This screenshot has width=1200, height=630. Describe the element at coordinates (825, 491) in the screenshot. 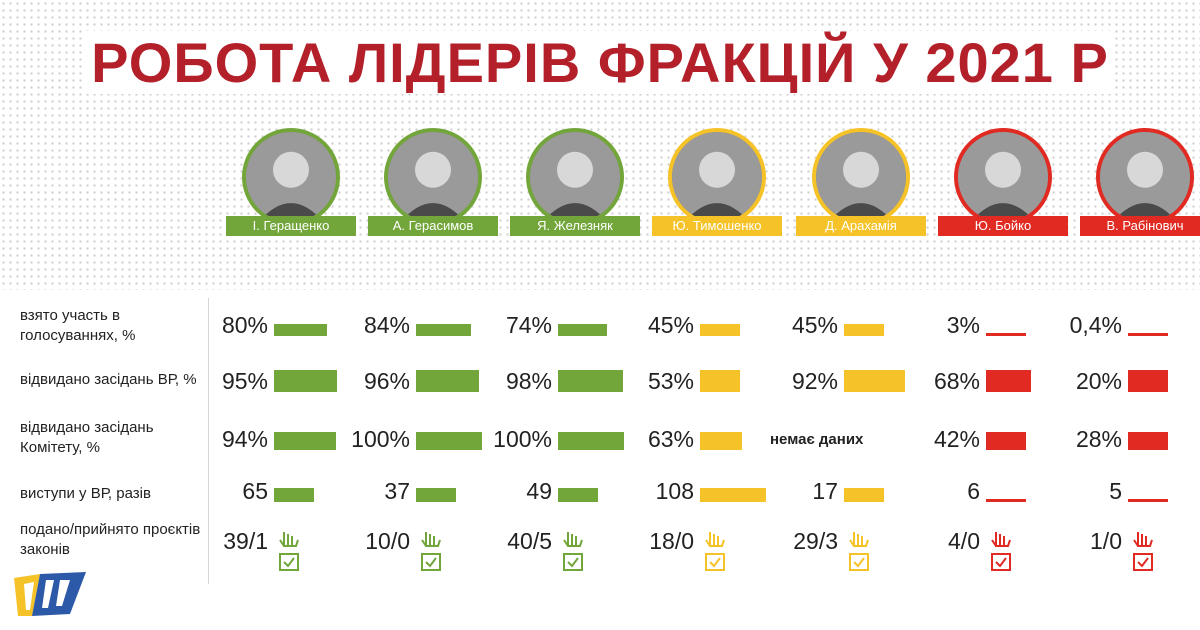

I see `value-label: 17` at that location.